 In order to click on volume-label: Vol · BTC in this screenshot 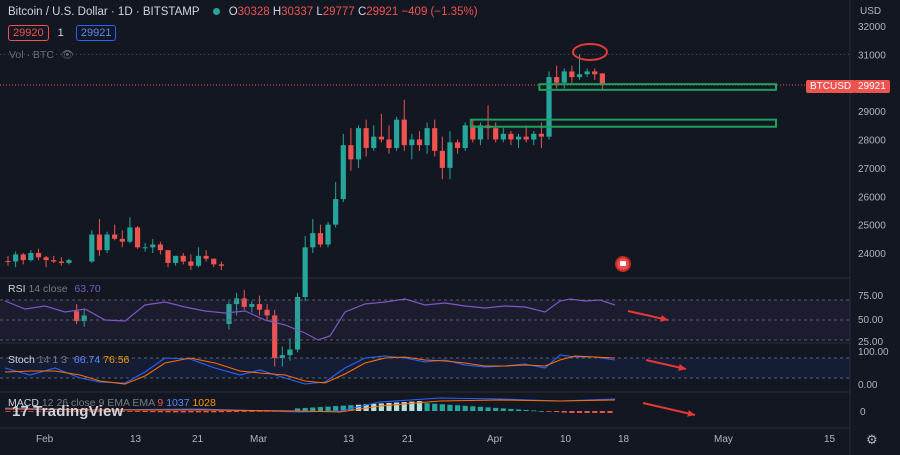, I will do `click(31, 55)`.